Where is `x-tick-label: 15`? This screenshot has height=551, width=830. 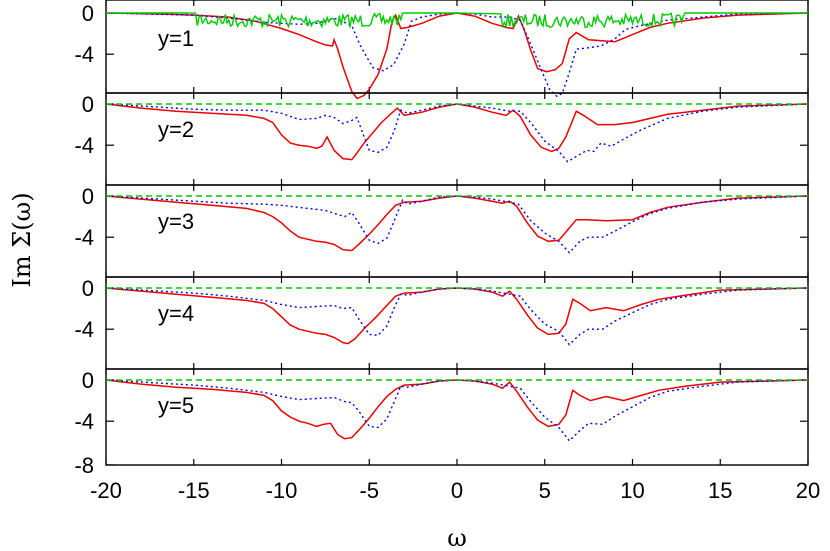
x-tick-label: 15 is located at coordinates (720, 490).